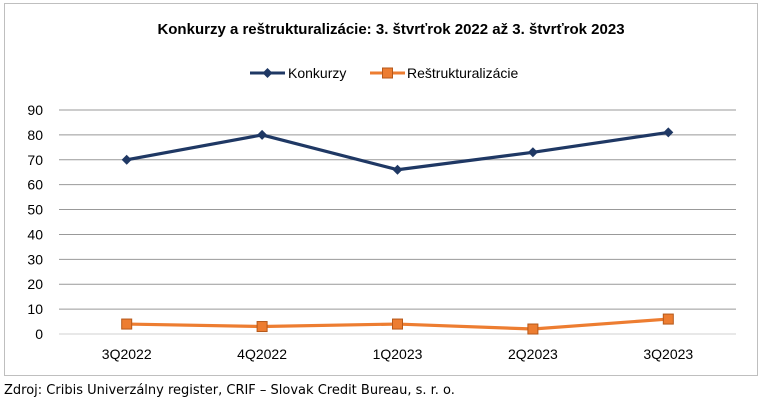 The width and height of the screenshot is (763, 403). I want to click on y-tick-label: 0, so click(39, 334).